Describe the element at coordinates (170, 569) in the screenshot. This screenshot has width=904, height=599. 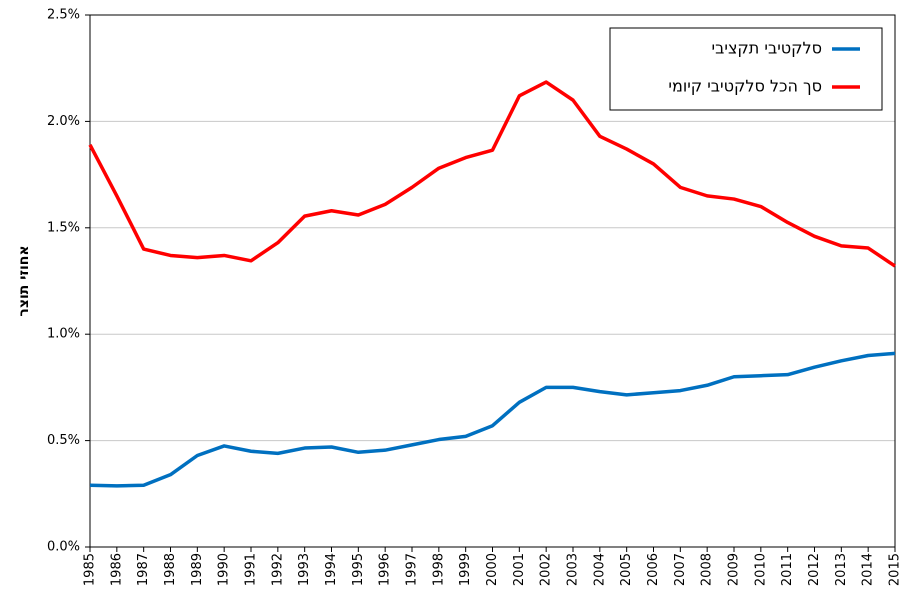
I see `x-tick-label: 1988` at that location.